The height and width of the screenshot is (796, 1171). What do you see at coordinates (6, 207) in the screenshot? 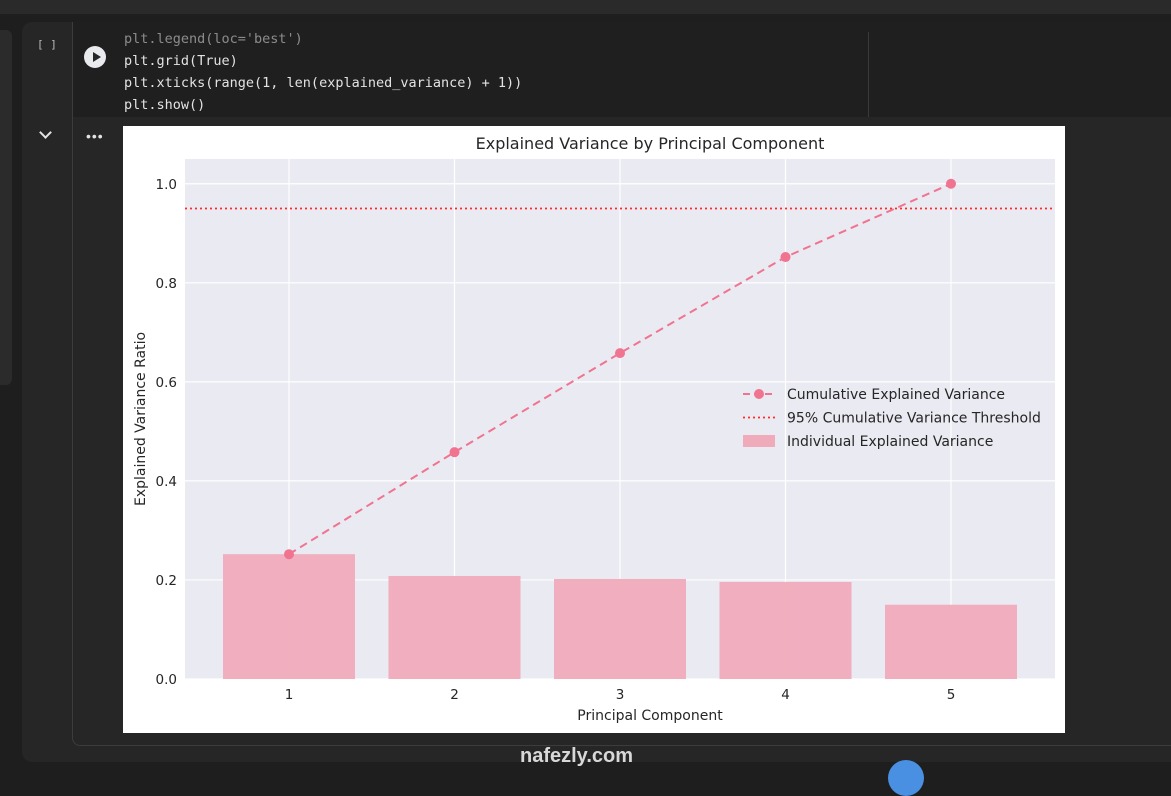
I see `left-gutter` at bounding box center [6, 207].